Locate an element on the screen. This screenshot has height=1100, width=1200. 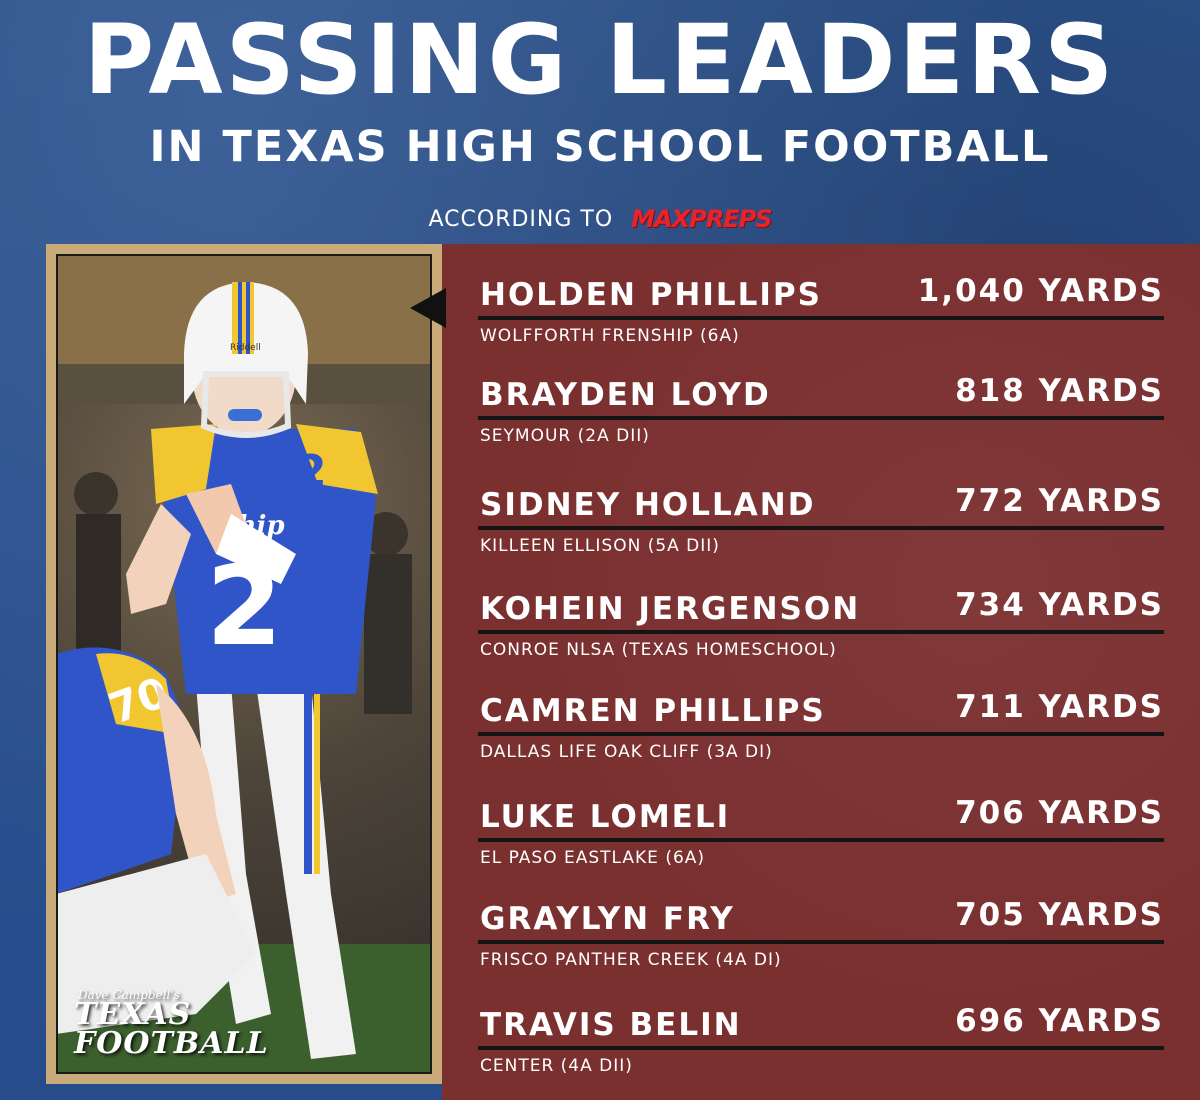
logo-line-2: FOOTBALL is located at coordinates (171, 1043).